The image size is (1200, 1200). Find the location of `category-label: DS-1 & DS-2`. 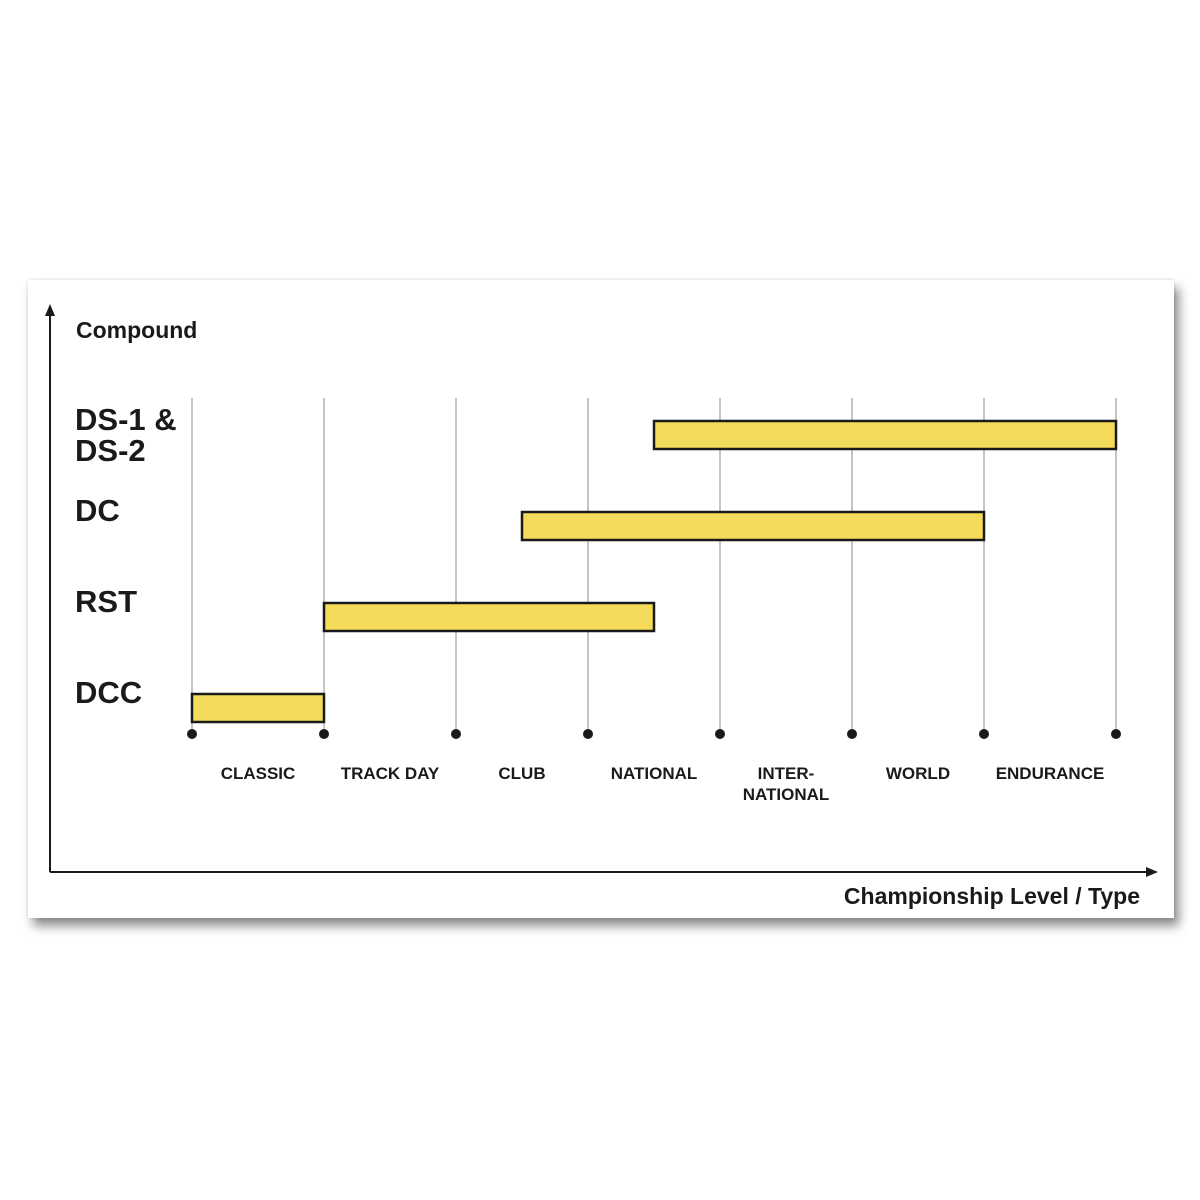

category-label: DS-1 & DS-2 is located at coordinates (126, 435).